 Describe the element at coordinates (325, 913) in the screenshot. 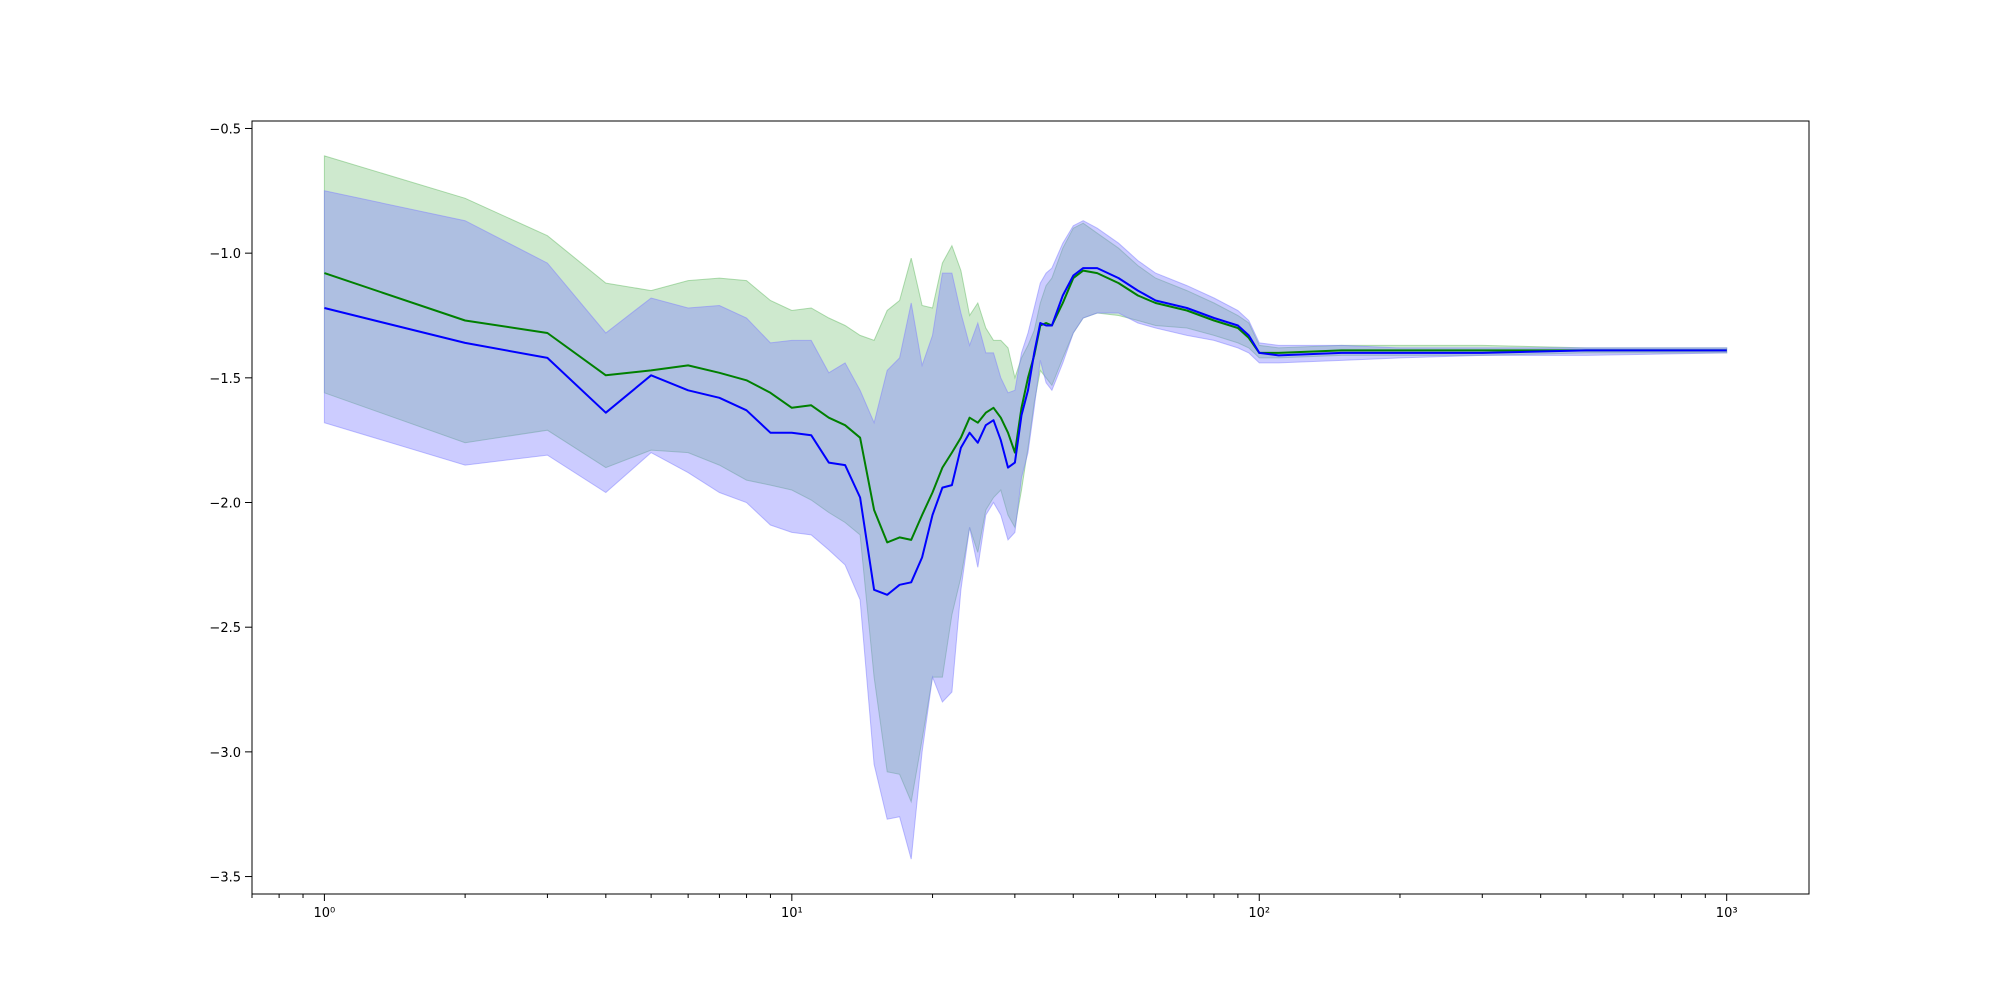

I see `x-tick-label: 10⁰` at that location.